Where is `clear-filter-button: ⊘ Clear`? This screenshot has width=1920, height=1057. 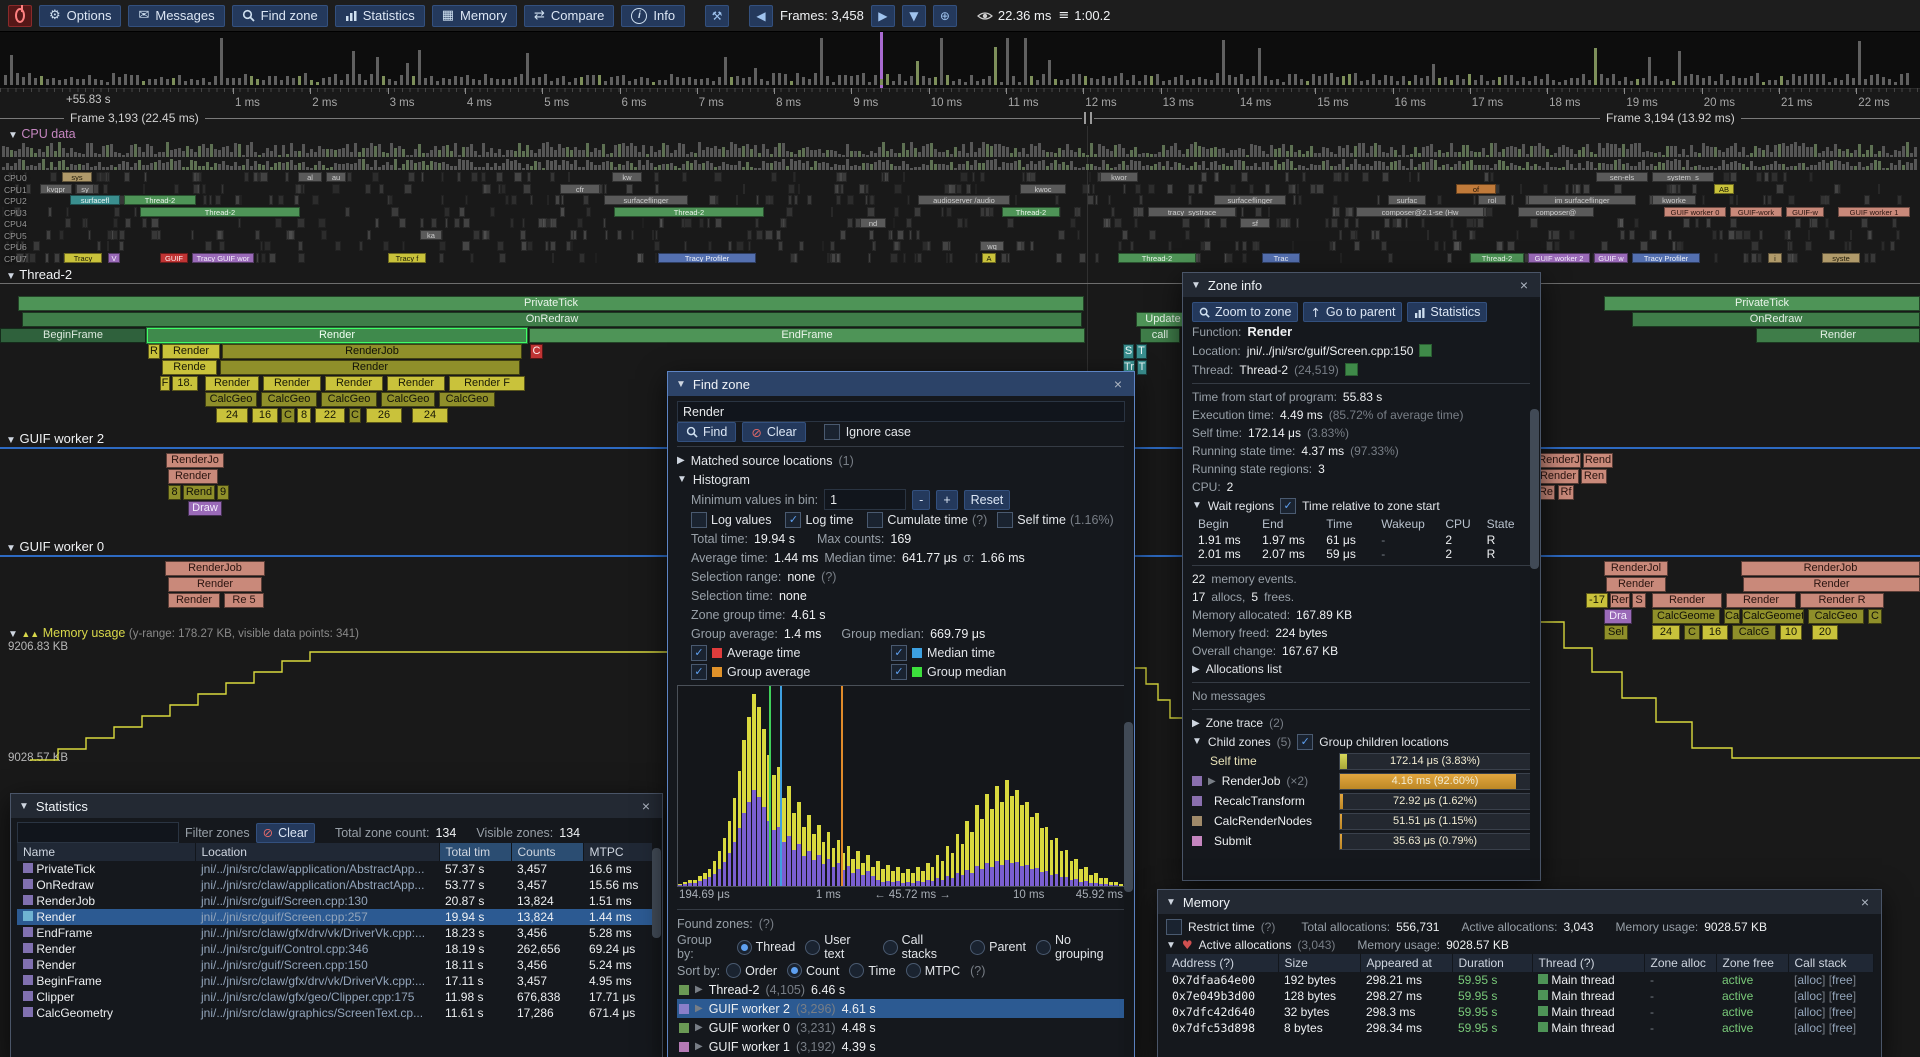 clear-filter-button: ⊘ Clear is located at coordinates (285, 832).